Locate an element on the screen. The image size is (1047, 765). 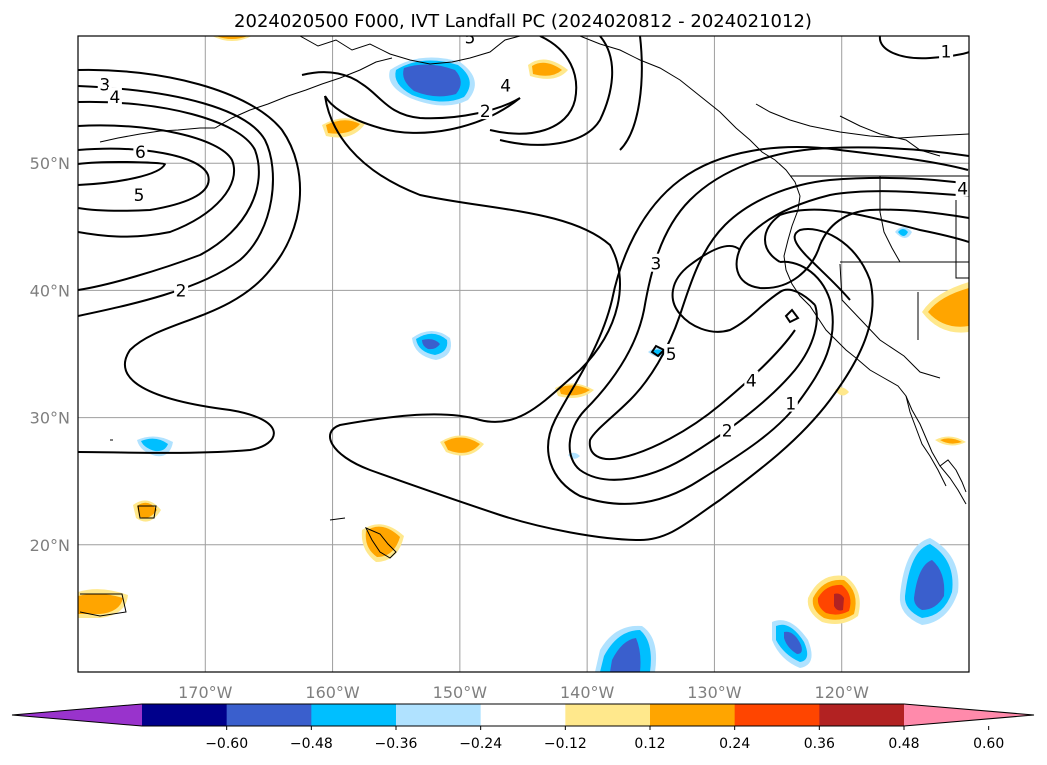
blob-positive-40n-111w is located at coordinates (945, 307).